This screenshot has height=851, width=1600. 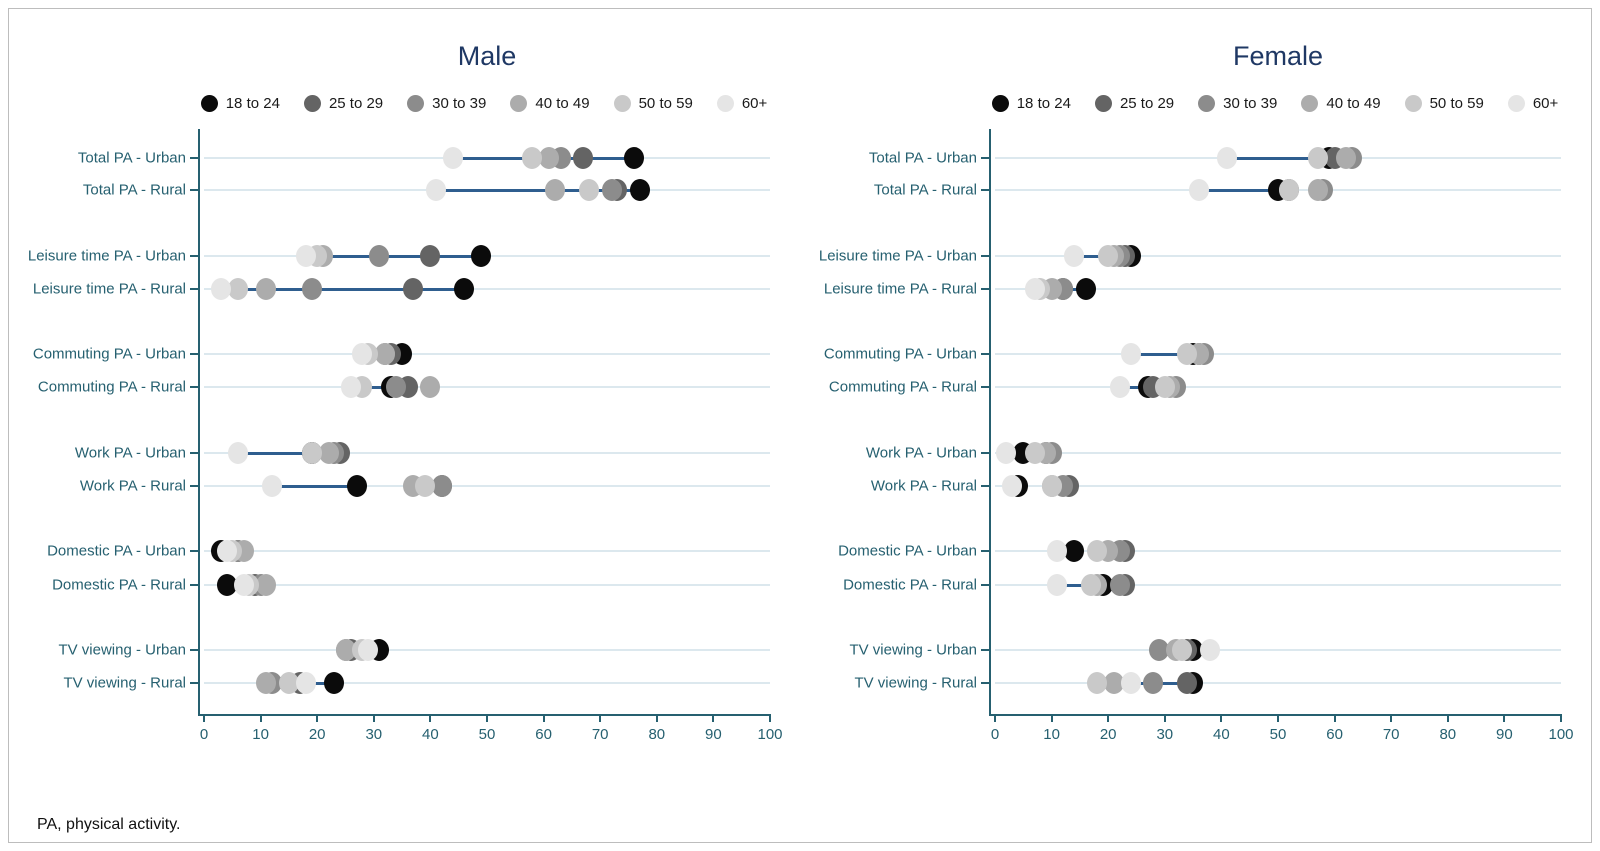 I want to click on y-axis-label: Leisure time PA - Urban, so click(x=897, y=256).